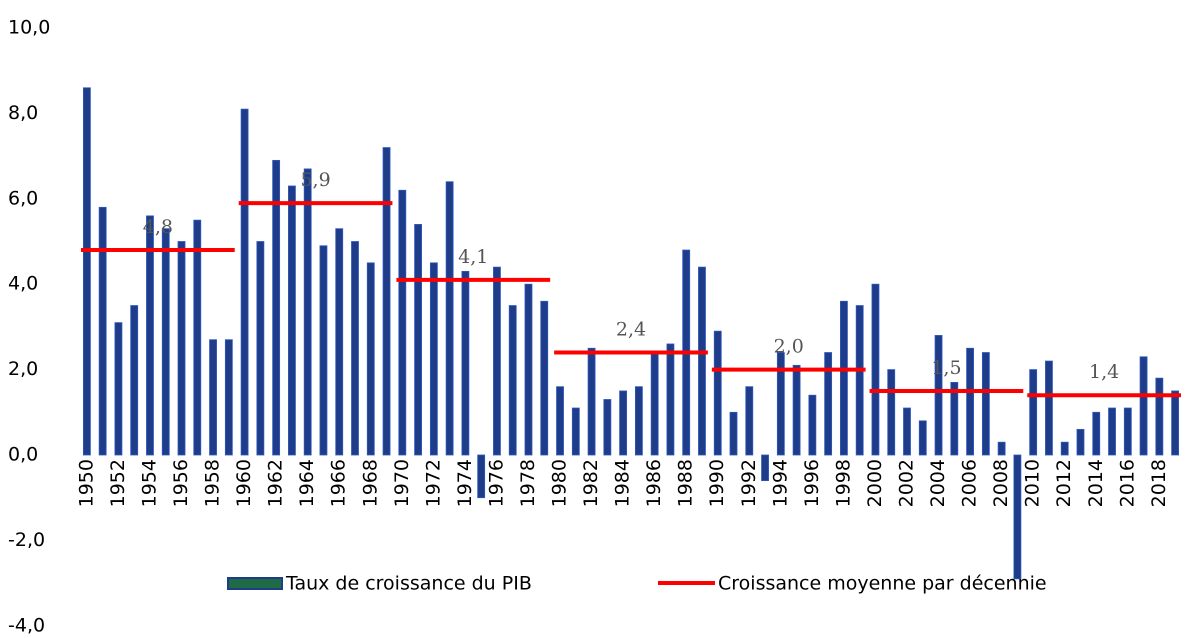 This screenshot has width=1188, height=638. I want to click on x-tick-label: 1950, so click(86, 483).